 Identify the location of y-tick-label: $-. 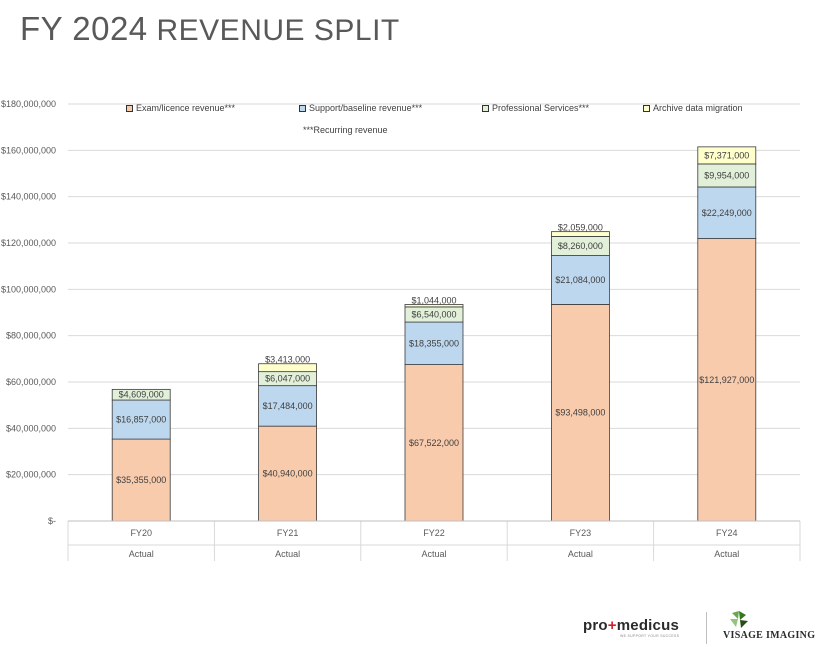
(52, 521).